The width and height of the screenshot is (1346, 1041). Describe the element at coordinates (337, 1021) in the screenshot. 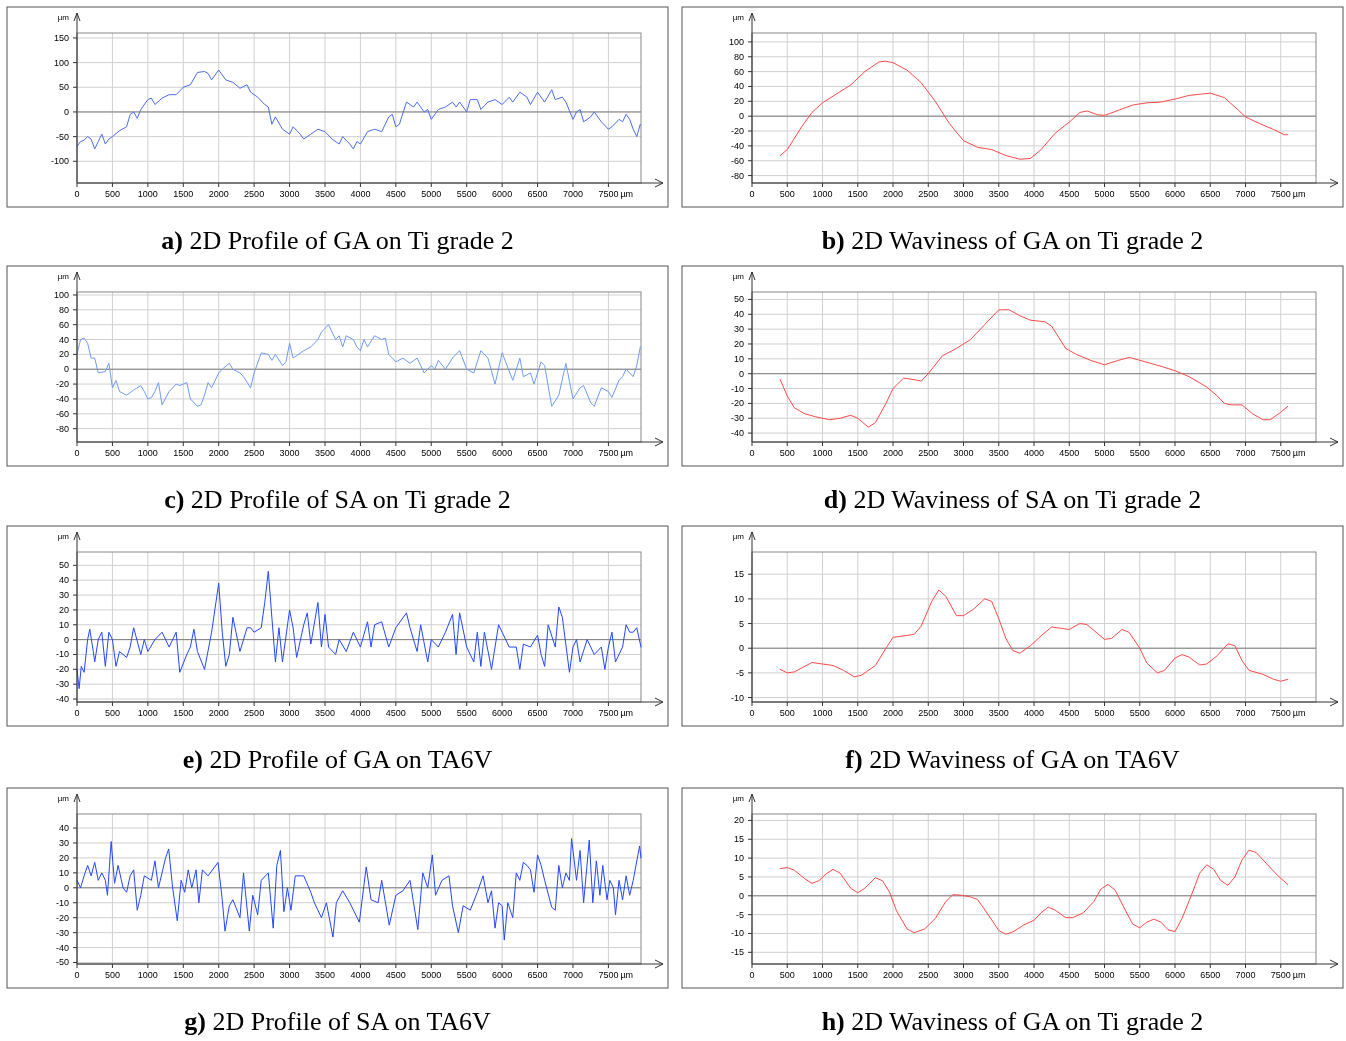

I see `text: g) 2D Profile of SA on TA6V` at that location.